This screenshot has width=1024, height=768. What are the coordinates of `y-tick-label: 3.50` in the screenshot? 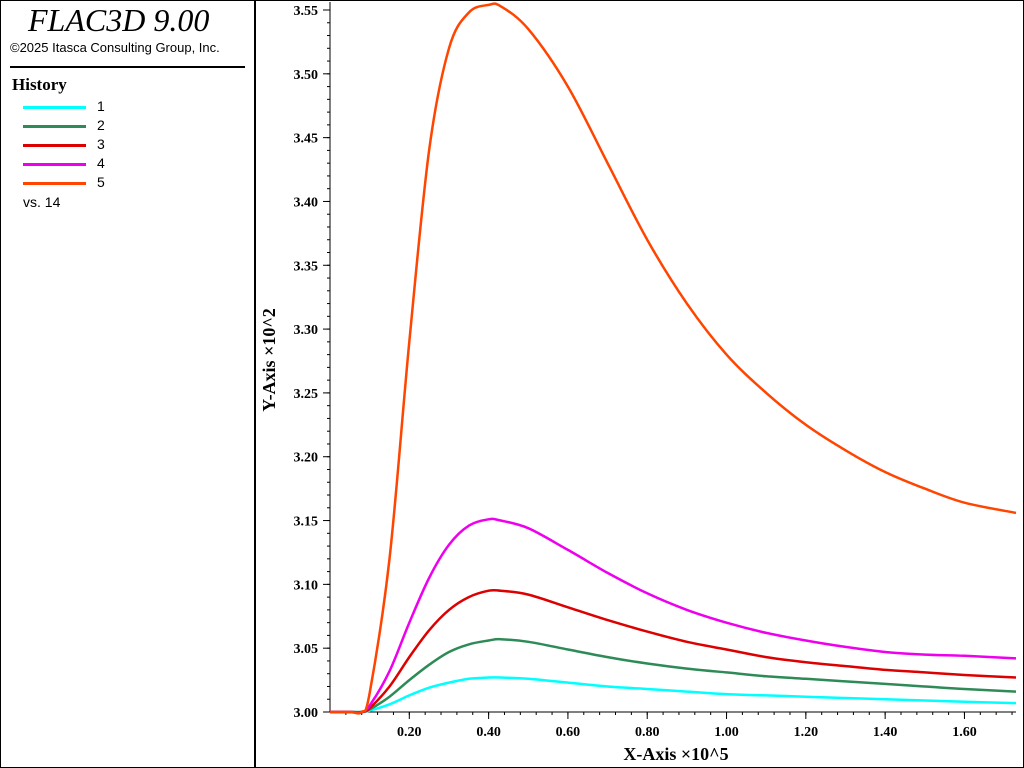 It's located at (306, 75).